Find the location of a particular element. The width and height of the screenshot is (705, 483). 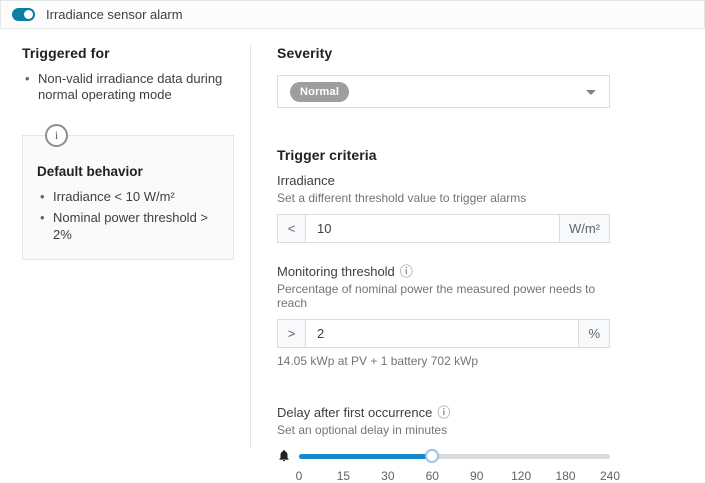

slider-tick-label: 240 is located at coordinates (610, 476).